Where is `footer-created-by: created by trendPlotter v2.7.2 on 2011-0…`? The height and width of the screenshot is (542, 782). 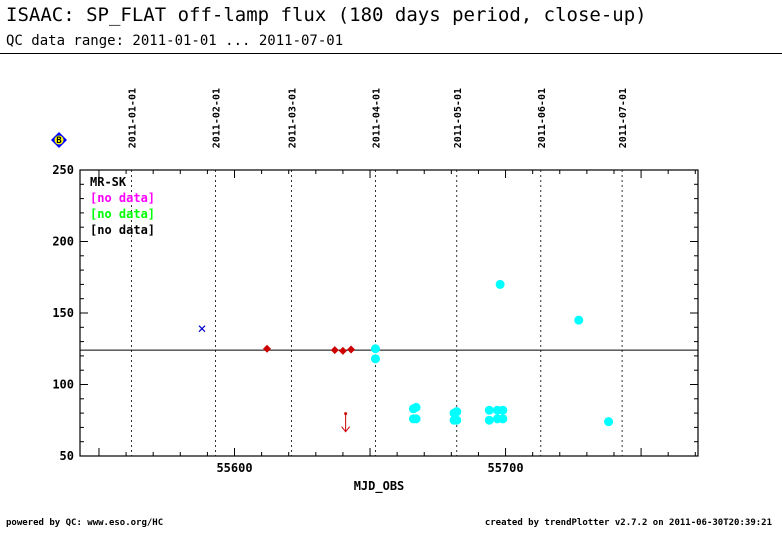 footer-created-by: created by trendPlotter v2.7.2 on 2011-0… is located at coordinates (628, 523).